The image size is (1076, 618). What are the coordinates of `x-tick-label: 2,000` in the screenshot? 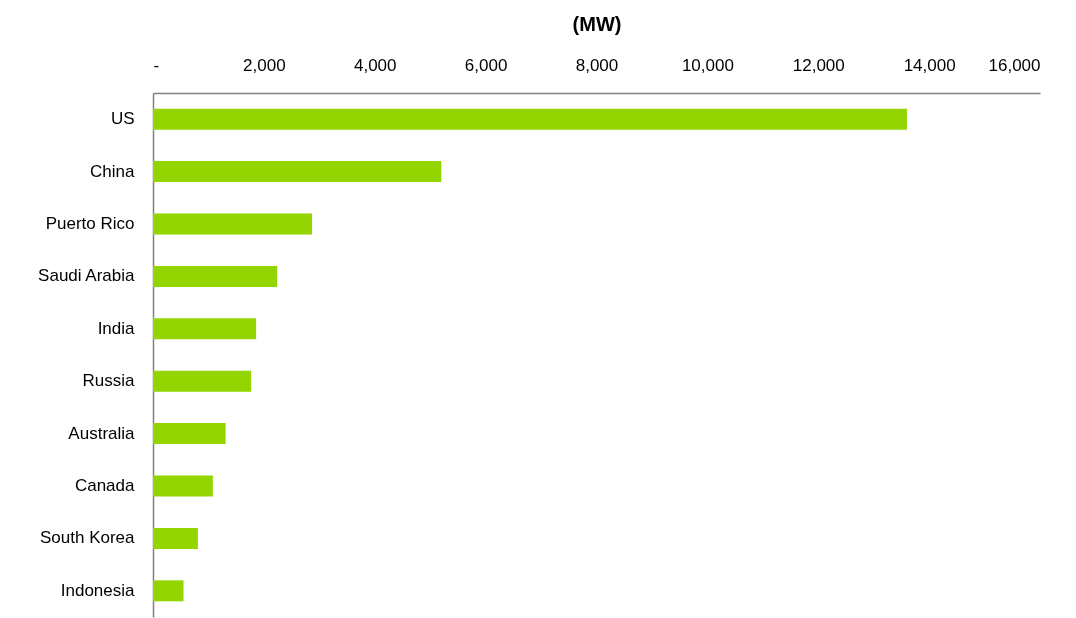 It's located at (264, 65).